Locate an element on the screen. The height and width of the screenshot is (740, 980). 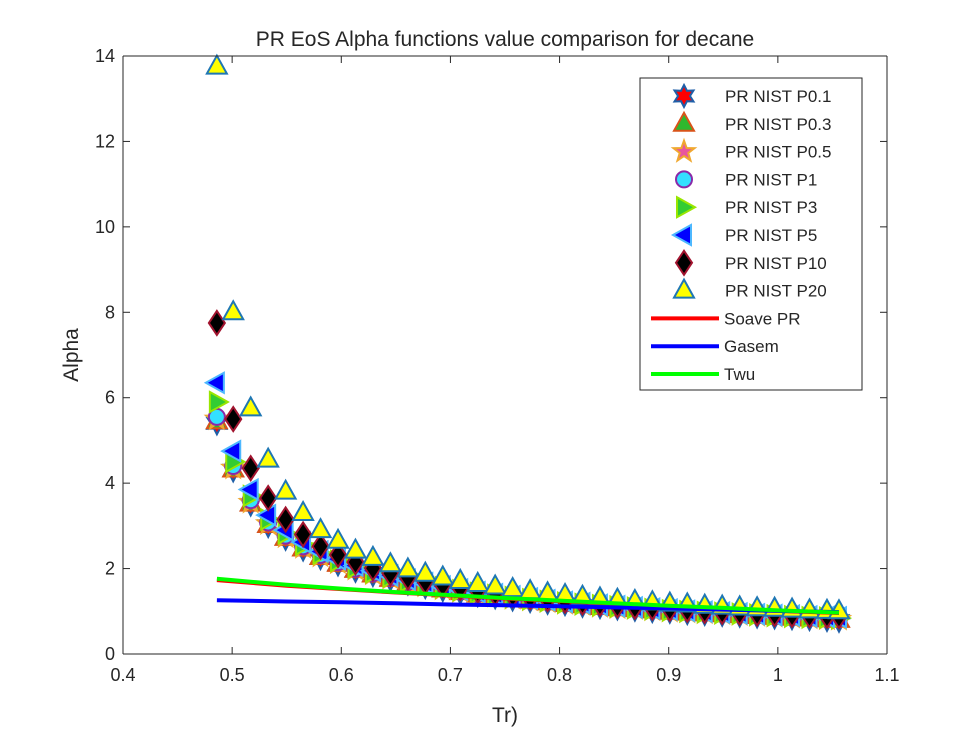
legend-item-twu: Twu is located at coordinates (703, 374).